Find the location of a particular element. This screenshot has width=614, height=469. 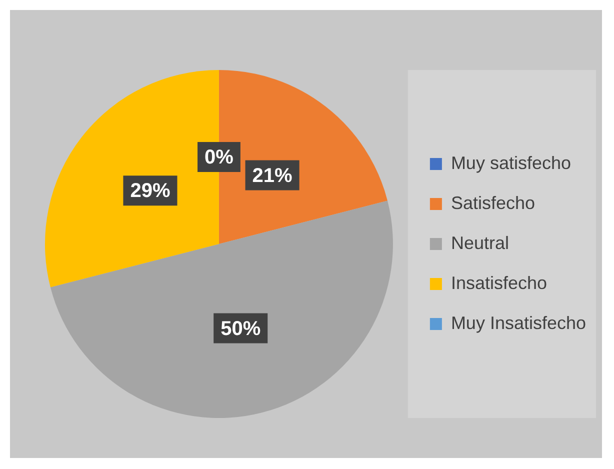

data-label: 29% is located at coordinates (150, 191).